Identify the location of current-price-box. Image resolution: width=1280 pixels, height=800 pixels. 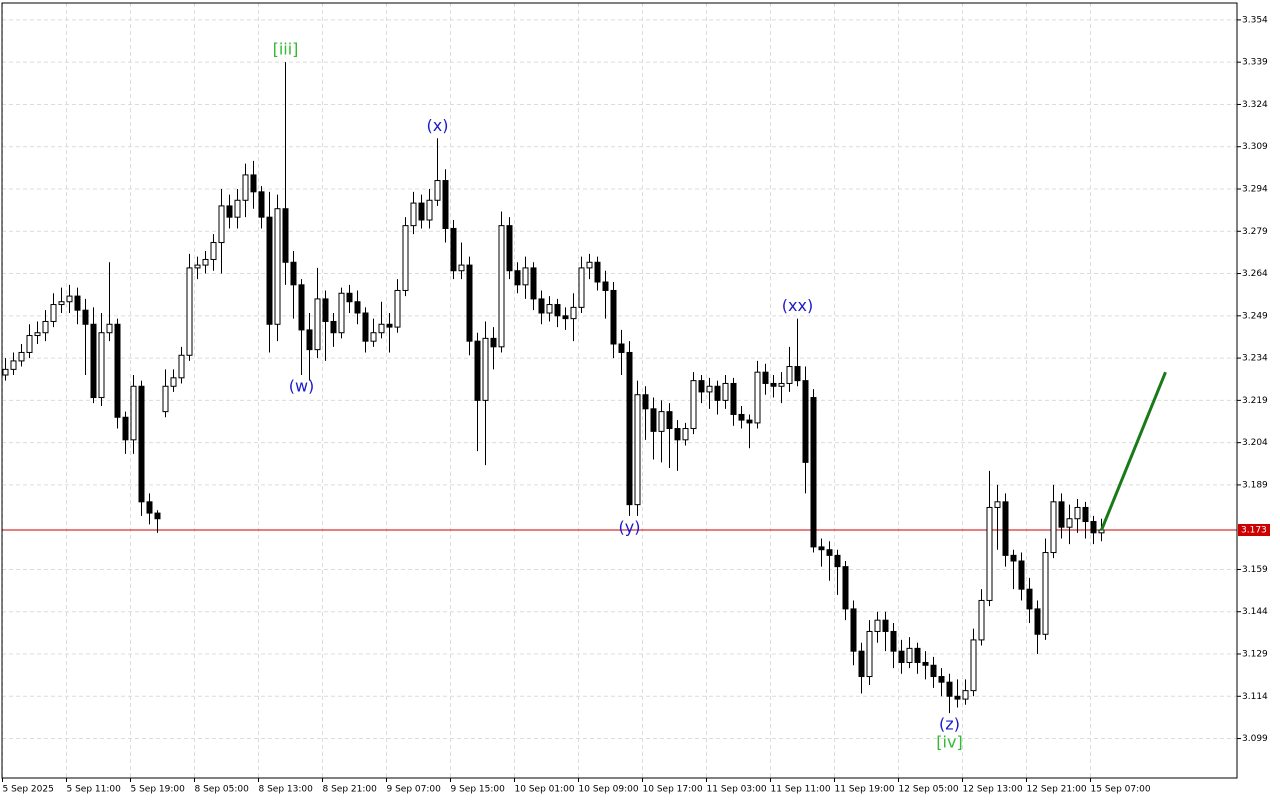
(1254, 530).